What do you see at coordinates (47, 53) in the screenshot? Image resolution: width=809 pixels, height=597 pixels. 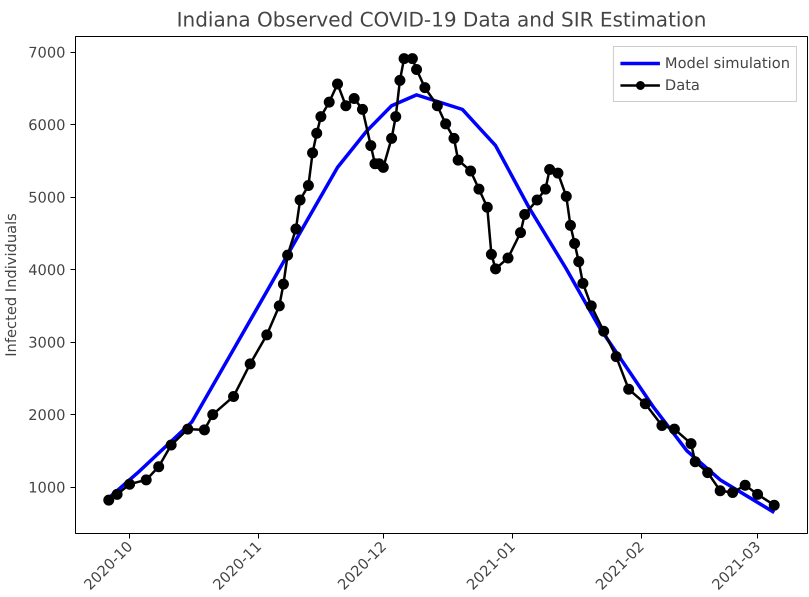 I see `y-tick-label: 7000` at bounding box center [47, 53].